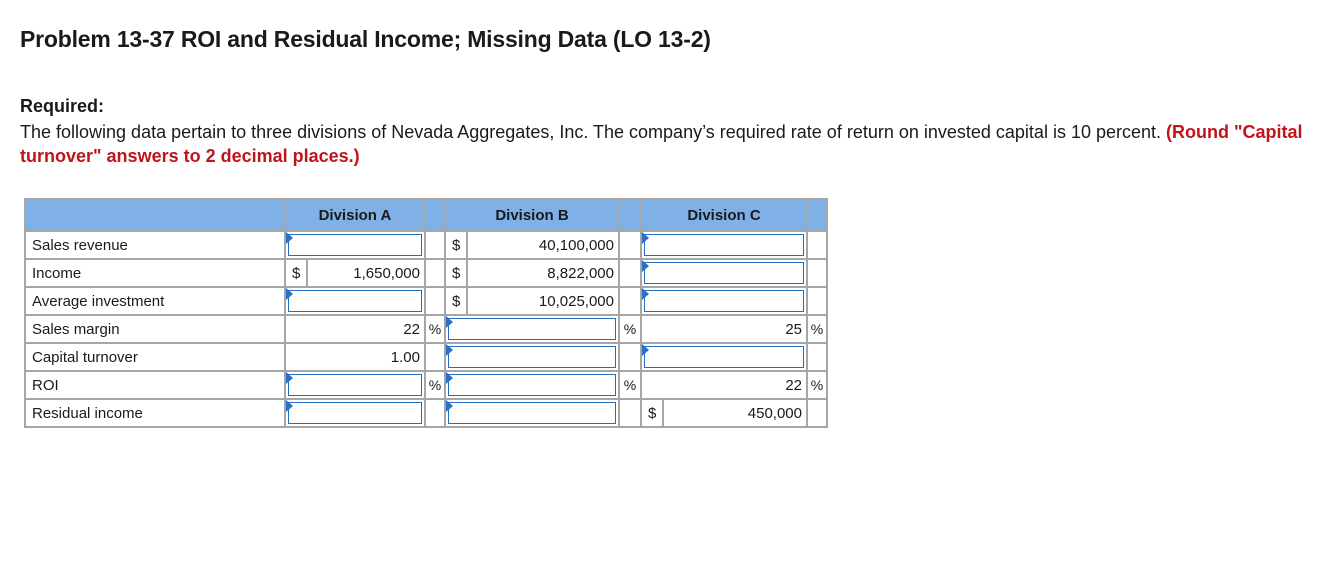 This screenshot has height=570, width=1344. I want to click on row-label: Residual income, so click(155, 413).